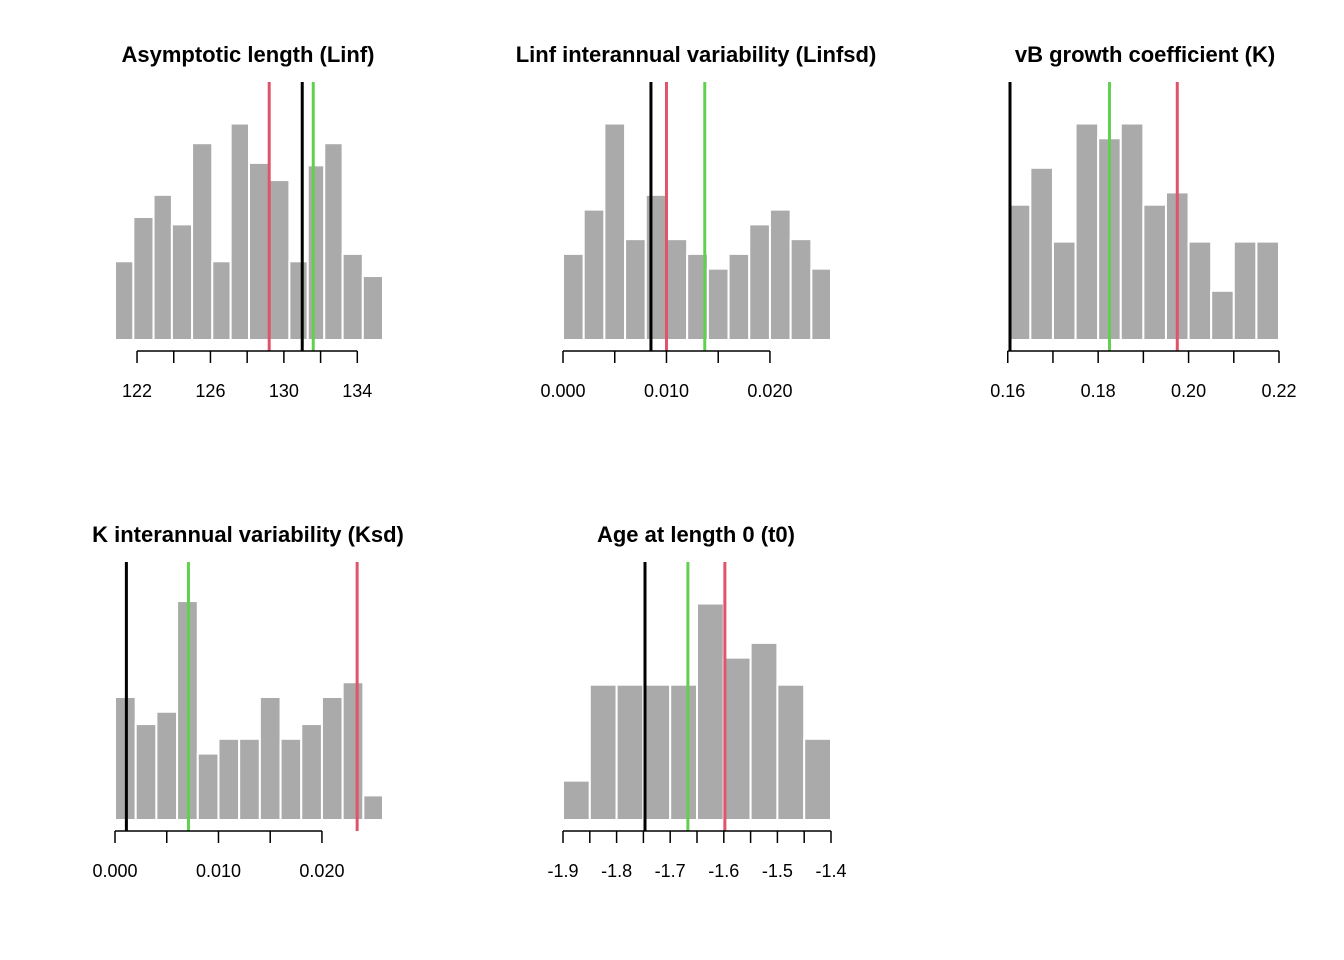 This screenshot has width=1344, height=960. What do you see at coordinates (248, 54) in the screenshot?
I see `panel-title: Asymptotic length (Linf)` at bounding box center [248, 54].